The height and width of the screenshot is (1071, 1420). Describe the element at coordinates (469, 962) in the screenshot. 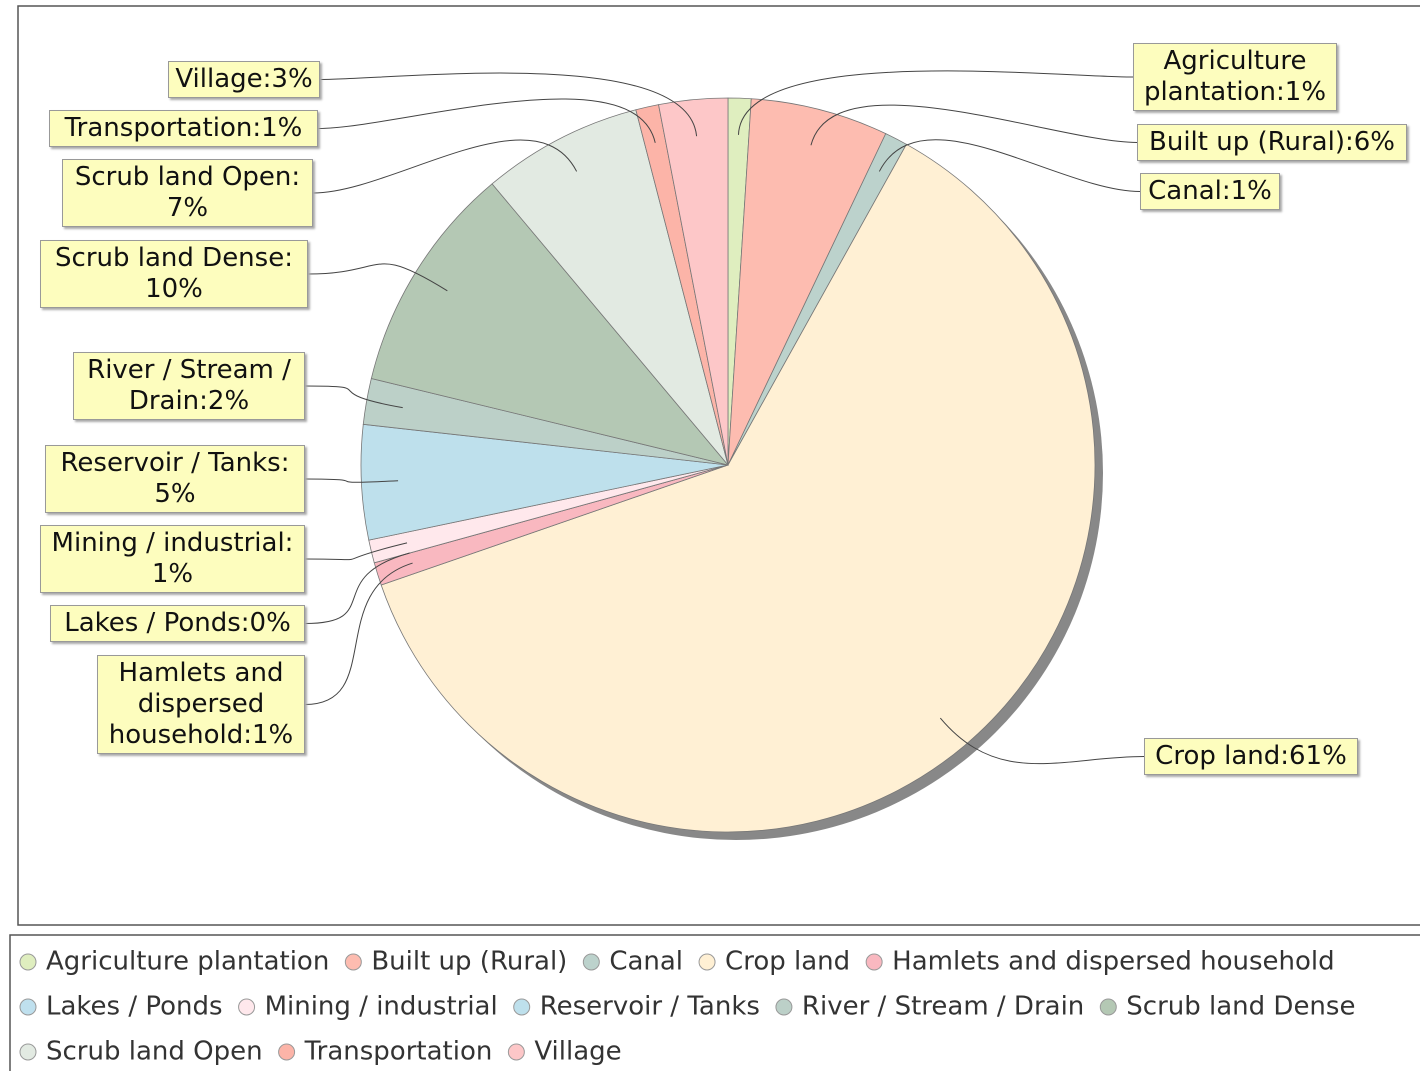

I see `legend-label: Built up (Rural)` at that location.